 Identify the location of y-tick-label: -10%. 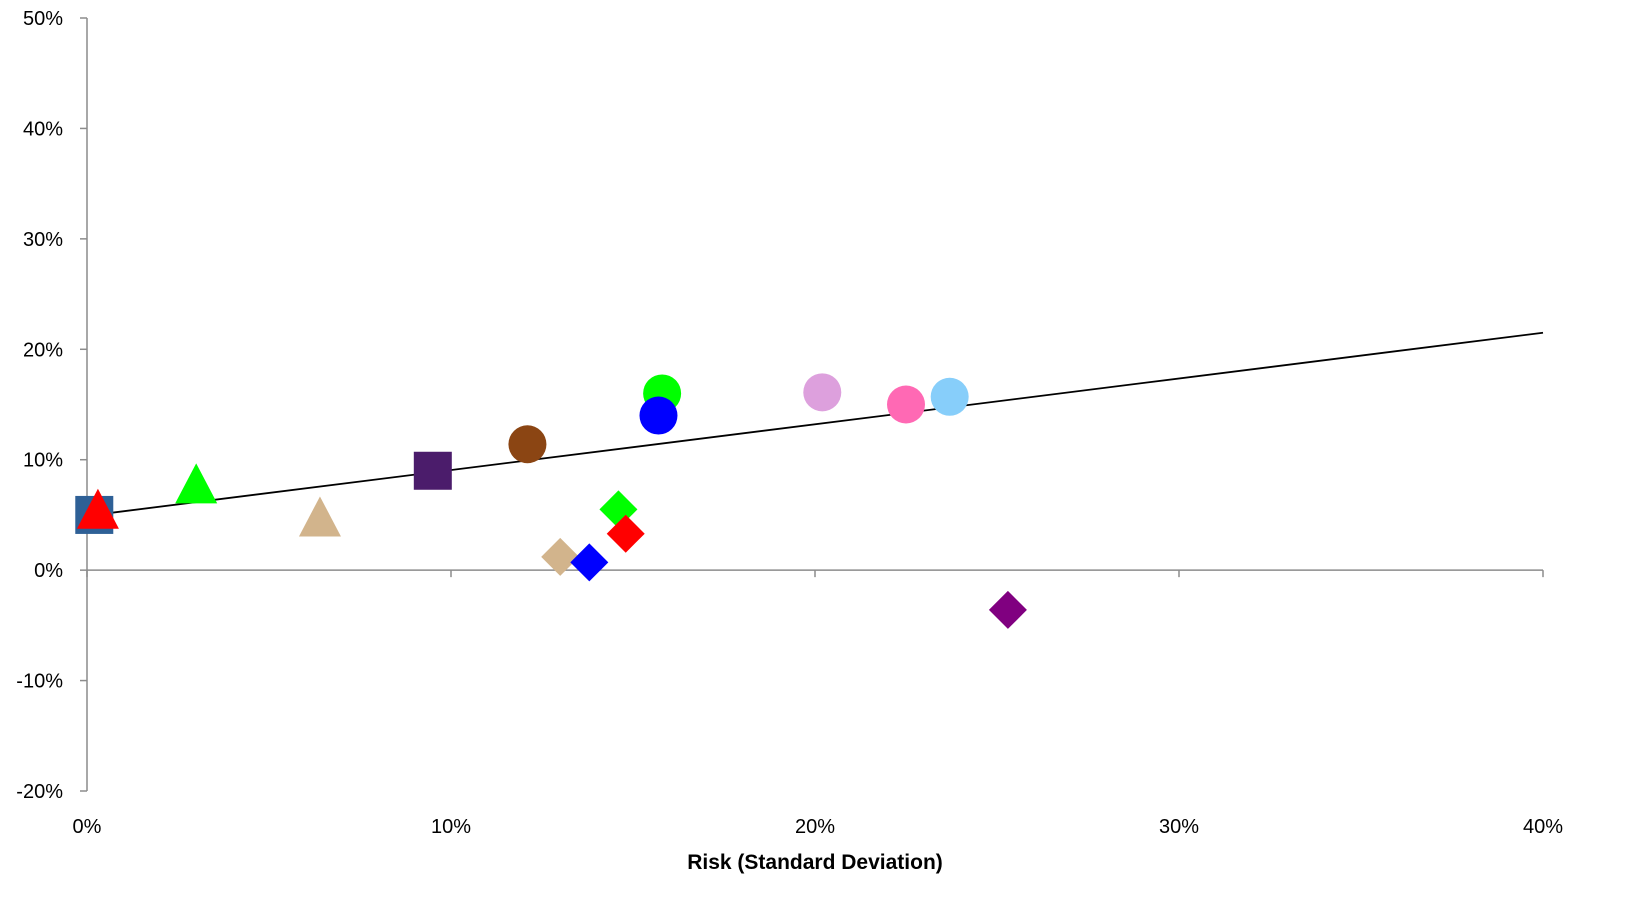
(39, 682).